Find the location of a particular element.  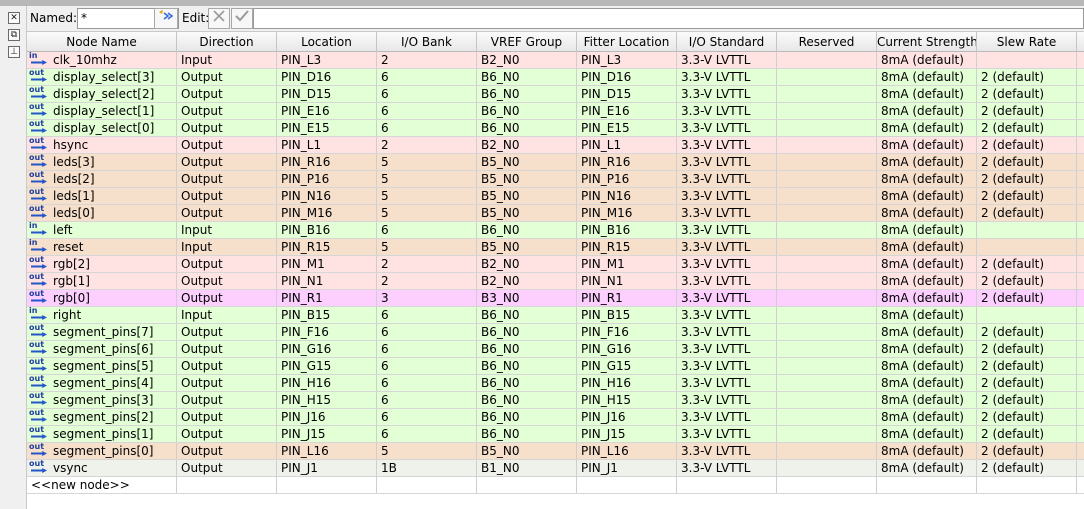

cell-fitter-location: PIN_L3 is located at coordinates (627, 60).